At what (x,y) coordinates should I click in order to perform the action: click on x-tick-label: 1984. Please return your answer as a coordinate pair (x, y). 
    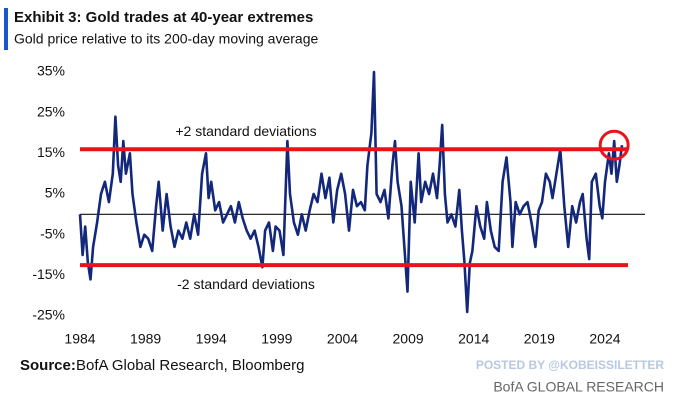
    Looking at the image, I should click on (79, 339).